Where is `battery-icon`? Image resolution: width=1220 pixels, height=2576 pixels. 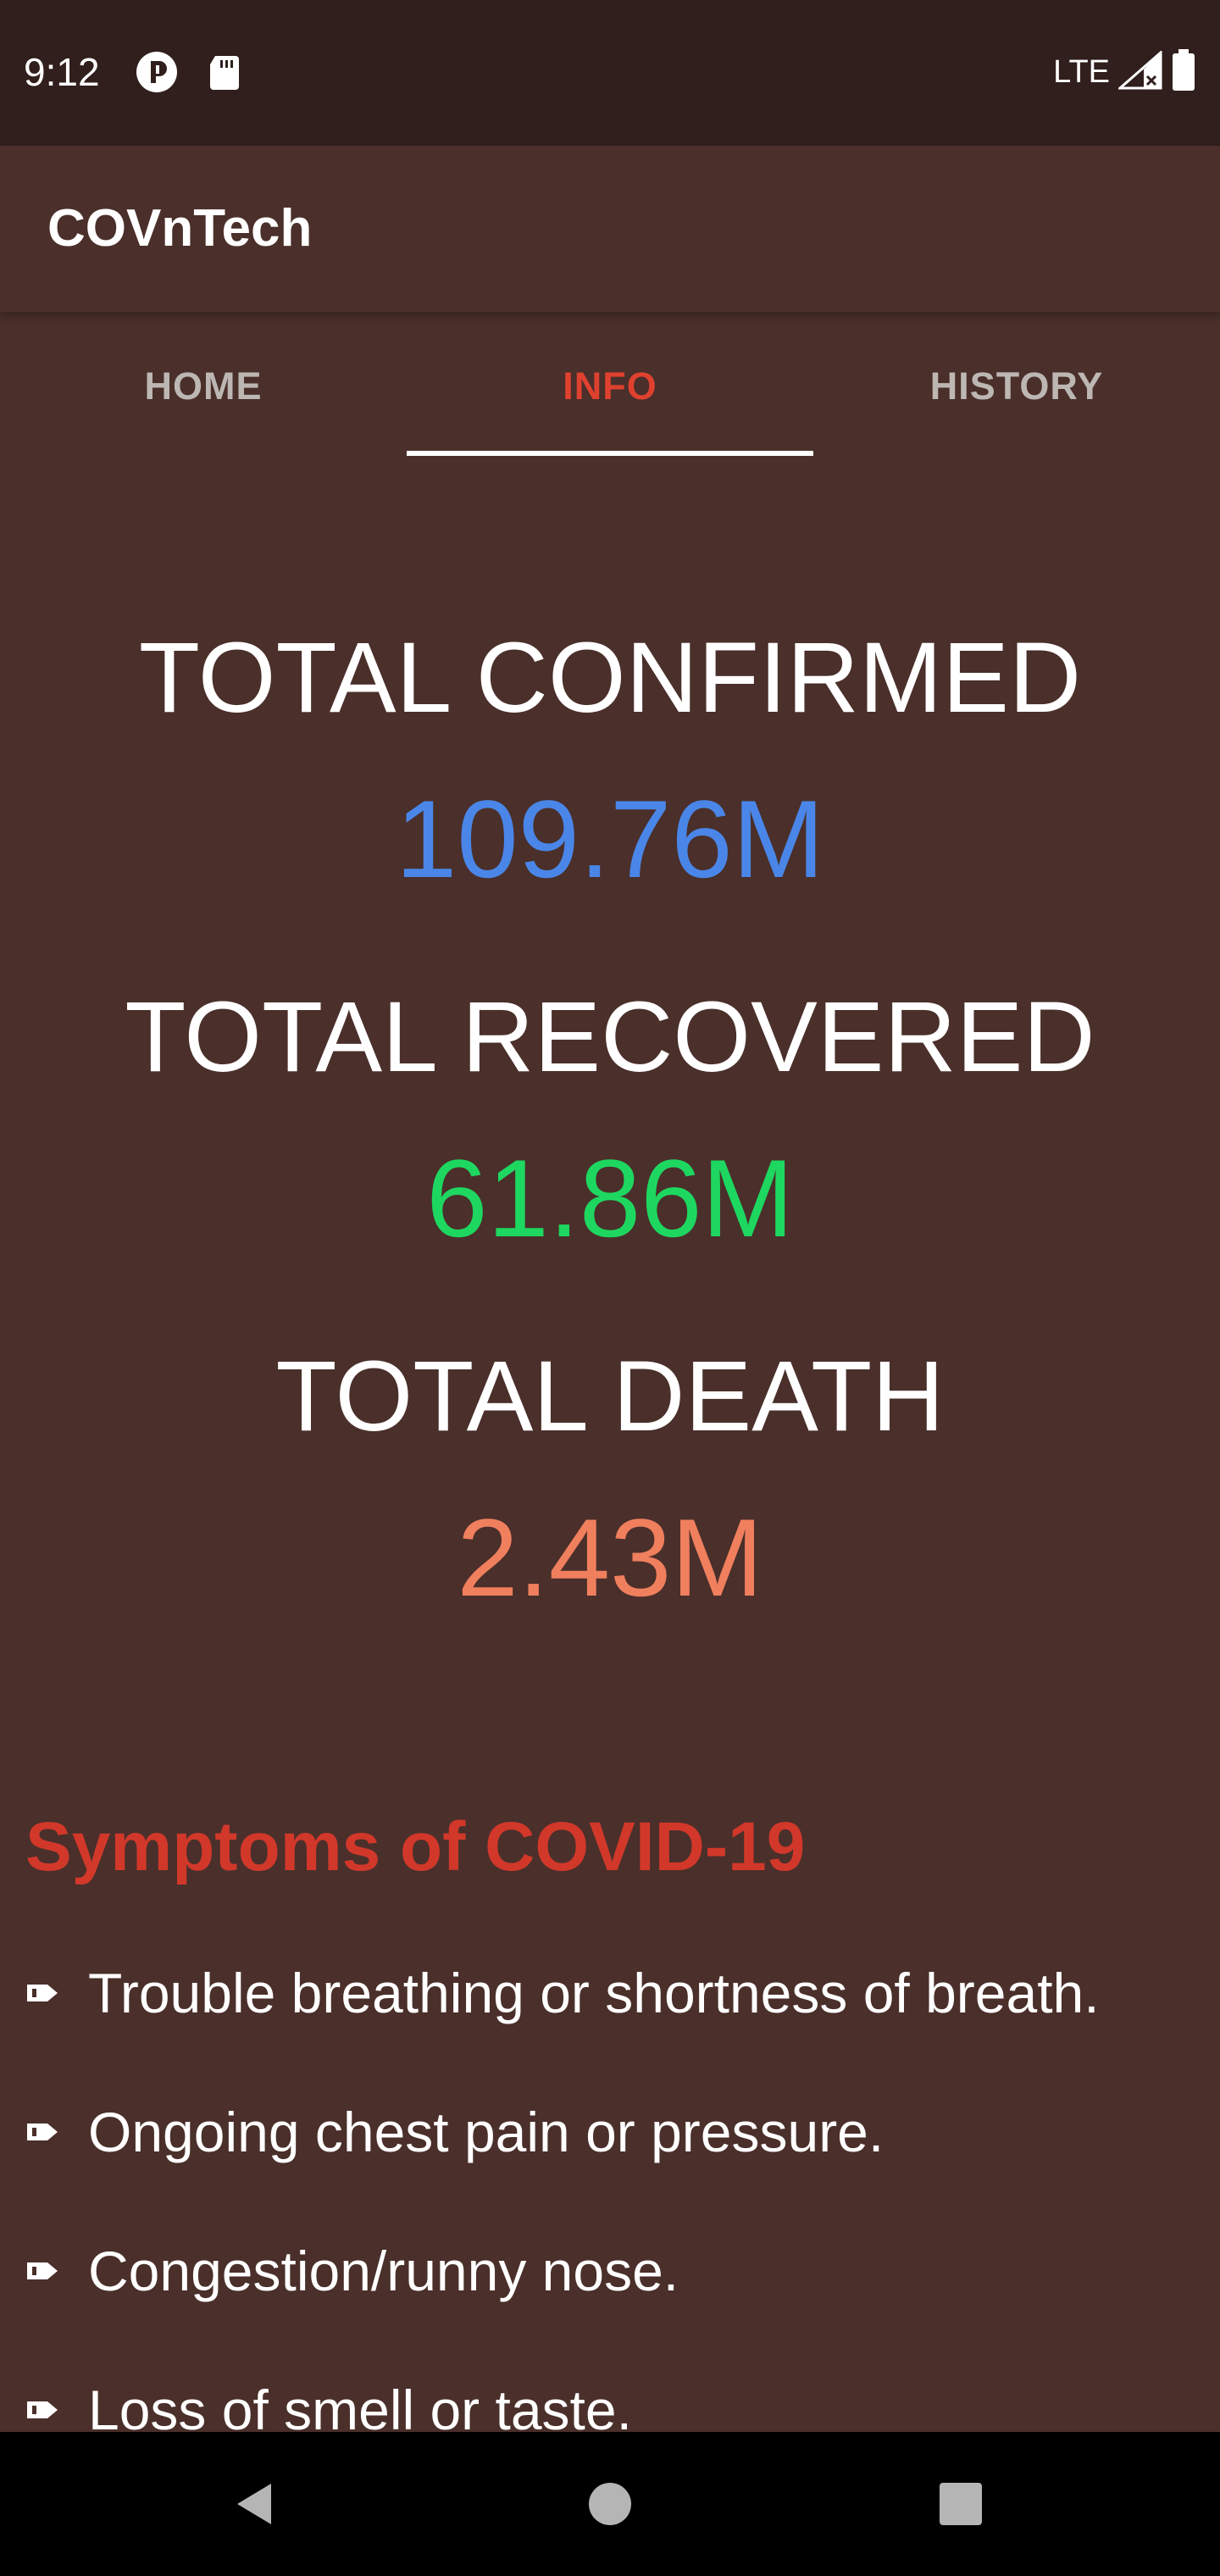
battery-icon is located at coordinates (1183, 72).